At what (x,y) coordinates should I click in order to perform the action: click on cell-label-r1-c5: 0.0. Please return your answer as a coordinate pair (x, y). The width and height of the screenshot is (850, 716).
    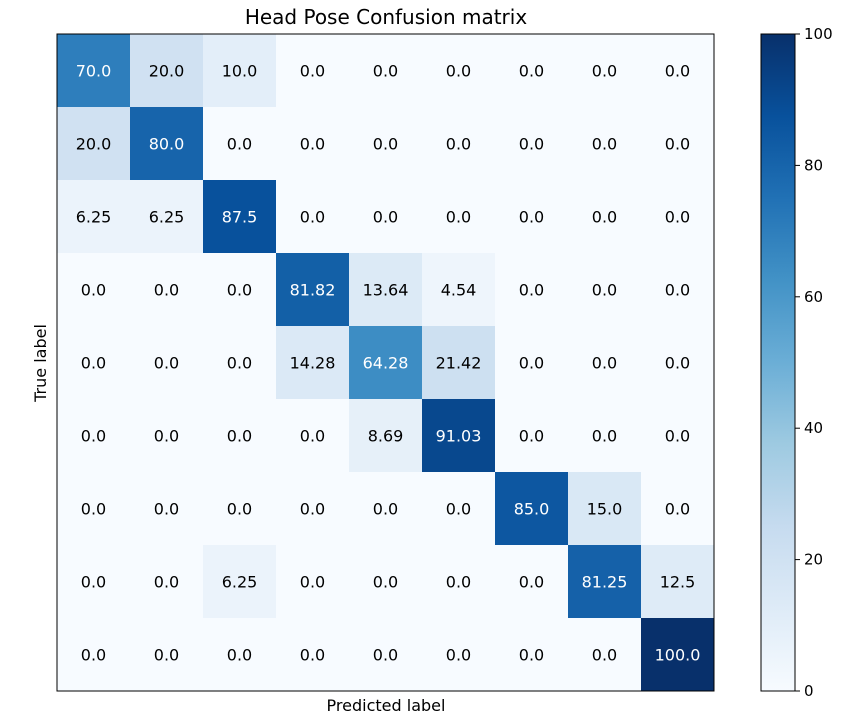
    Looking at the image, I should click on (458, 144).